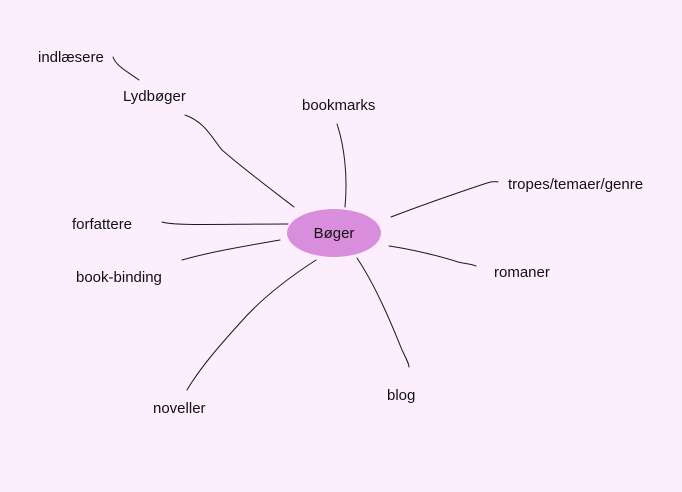  I want to click on connector-indlaesere-lydboger, so click(126, 68).